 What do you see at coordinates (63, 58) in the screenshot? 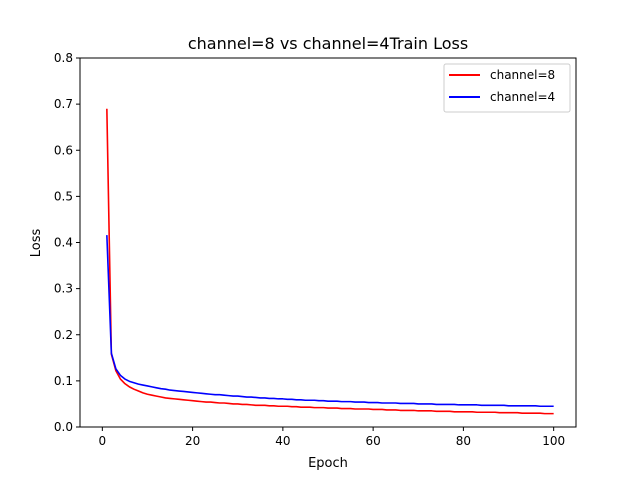
I see `y-tick-label: 0.8` at bounding box center [63, 58].